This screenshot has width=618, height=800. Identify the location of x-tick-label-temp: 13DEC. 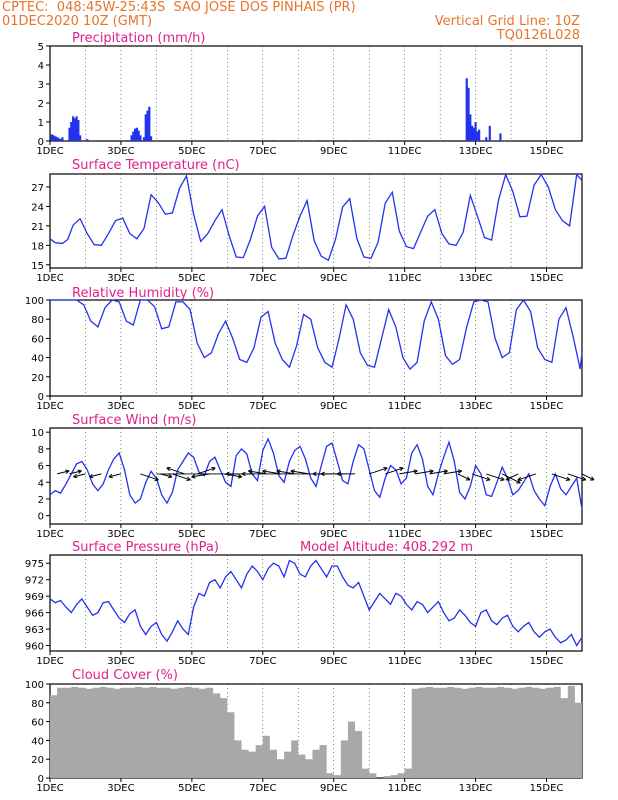
(476, 278).